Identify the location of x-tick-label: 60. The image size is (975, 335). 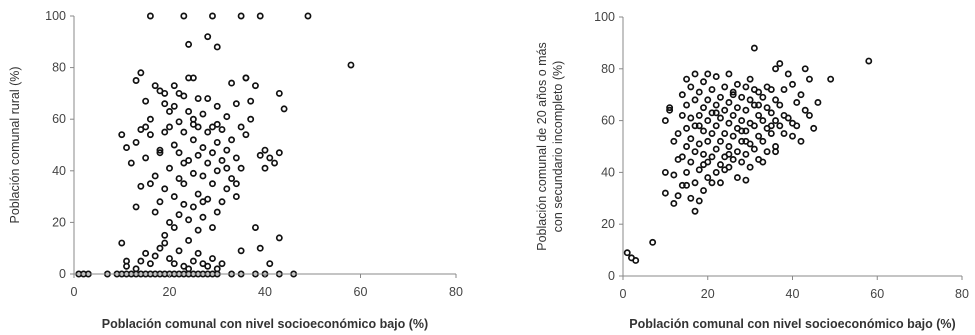
(877, 294).